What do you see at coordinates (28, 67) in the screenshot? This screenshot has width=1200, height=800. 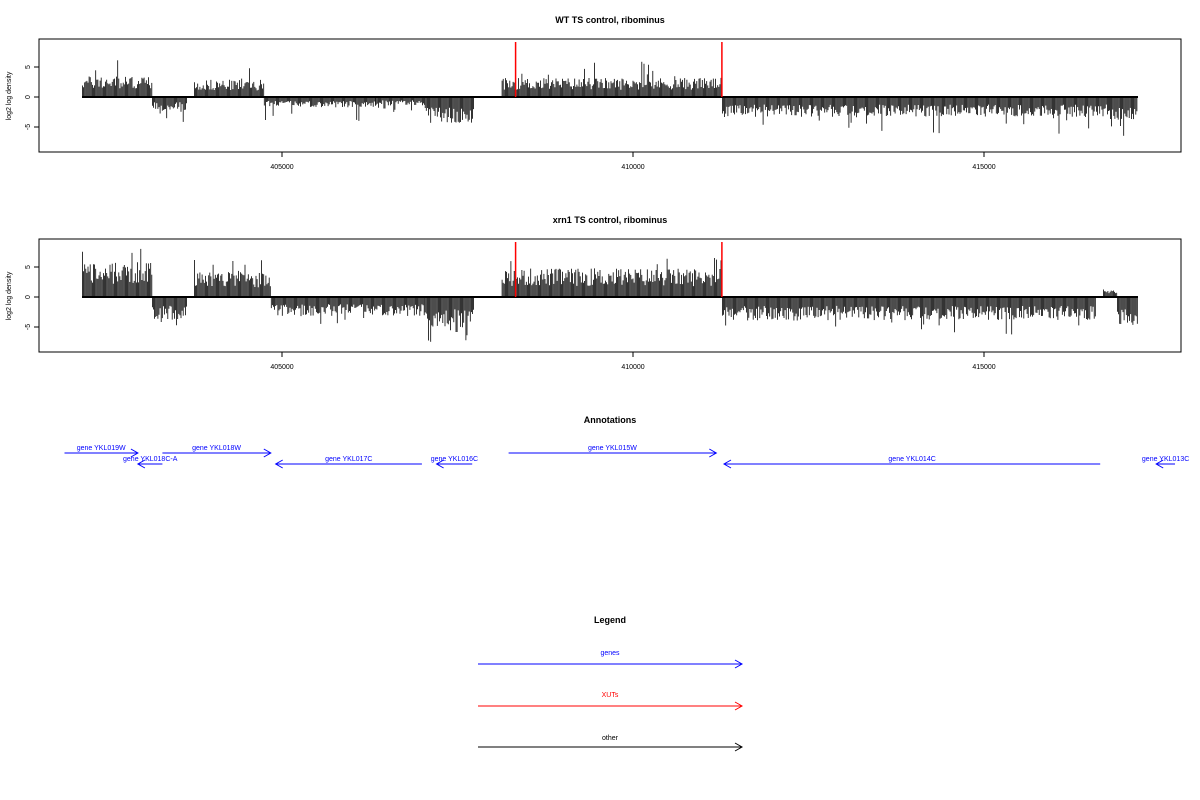 I see `wt-ytick-5: 5` at bounding box center [28, 67].